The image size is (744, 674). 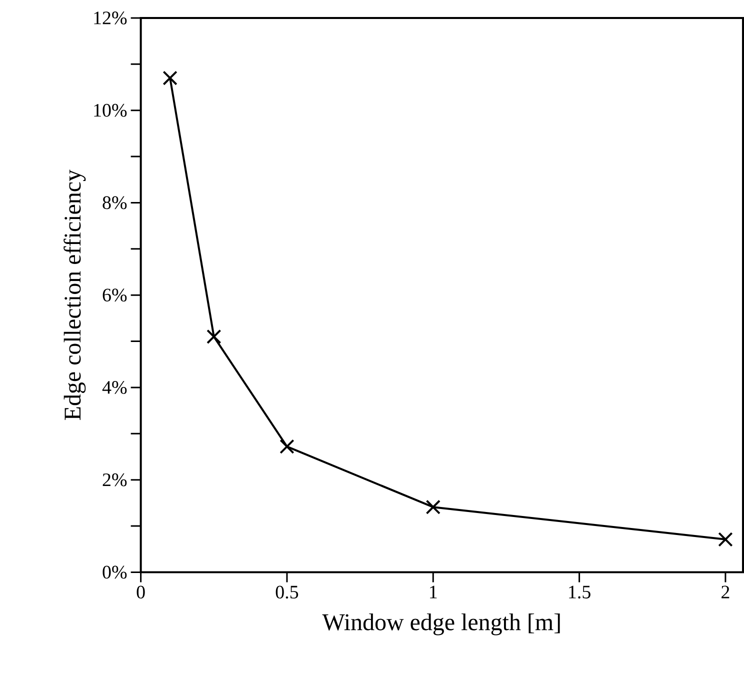 What do you see at coordinates (441, 624) in the screenshot?
I see `x-axis-title: Window edge length [m]` at bounding box center [441, 624].